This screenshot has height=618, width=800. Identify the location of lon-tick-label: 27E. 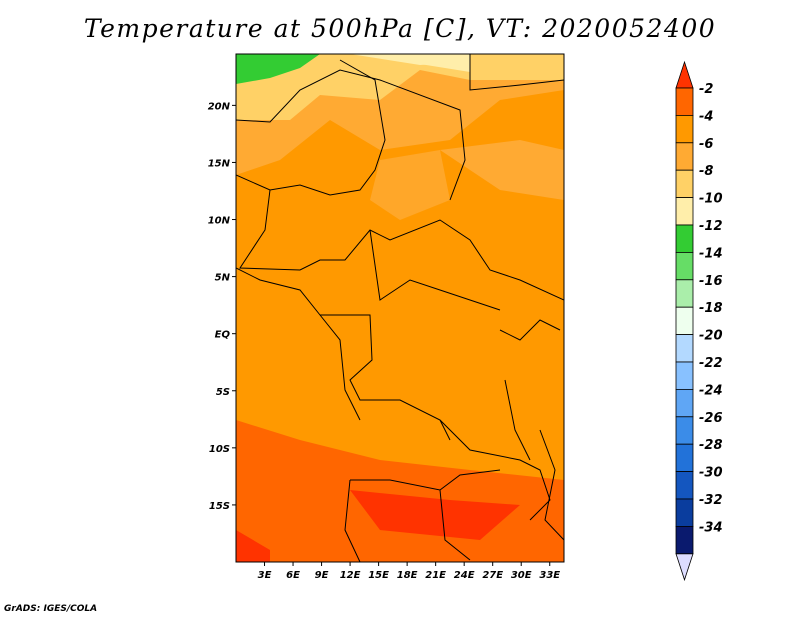
(492, 575).